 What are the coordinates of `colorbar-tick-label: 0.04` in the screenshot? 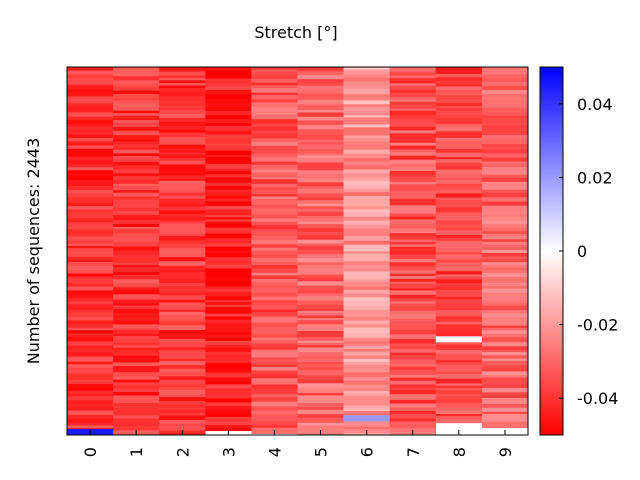 It's located at (595, 104).